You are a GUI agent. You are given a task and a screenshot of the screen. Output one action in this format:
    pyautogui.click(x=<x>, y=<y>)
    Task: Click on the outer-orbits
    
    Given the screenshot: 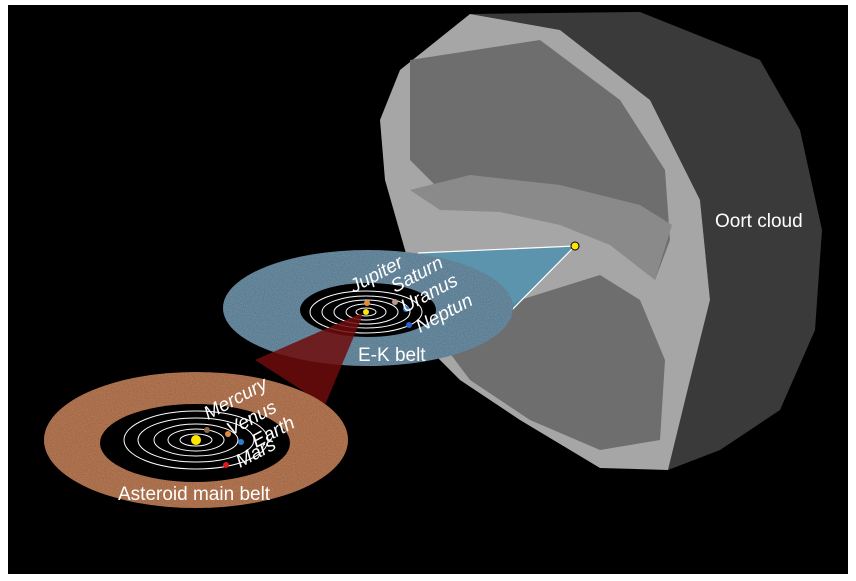 What is the action you would take?
    pyautogui.click(x=366, y=312)
    